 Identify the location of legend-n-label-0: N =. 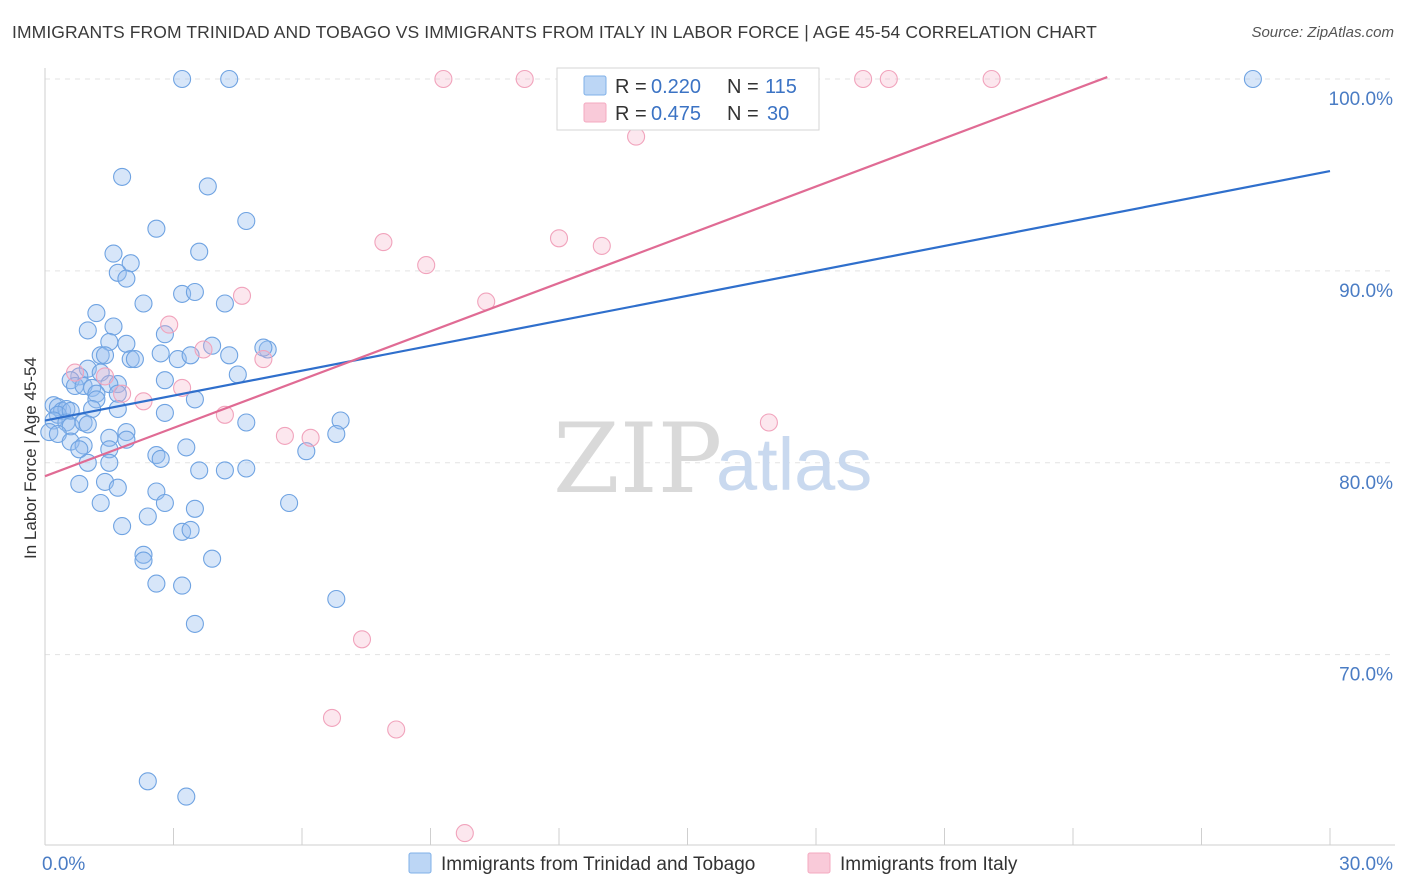
(743, 87).